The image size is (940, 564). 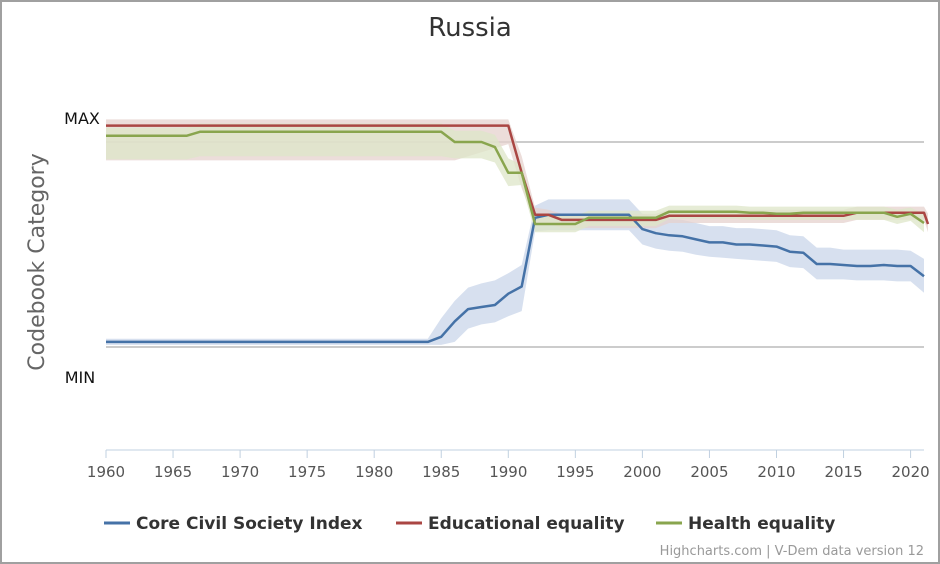 What do you see at coordinates (709, 472) in the screenshot?
I see `x-tick-label: 2005` at bounding box center [709, 472].